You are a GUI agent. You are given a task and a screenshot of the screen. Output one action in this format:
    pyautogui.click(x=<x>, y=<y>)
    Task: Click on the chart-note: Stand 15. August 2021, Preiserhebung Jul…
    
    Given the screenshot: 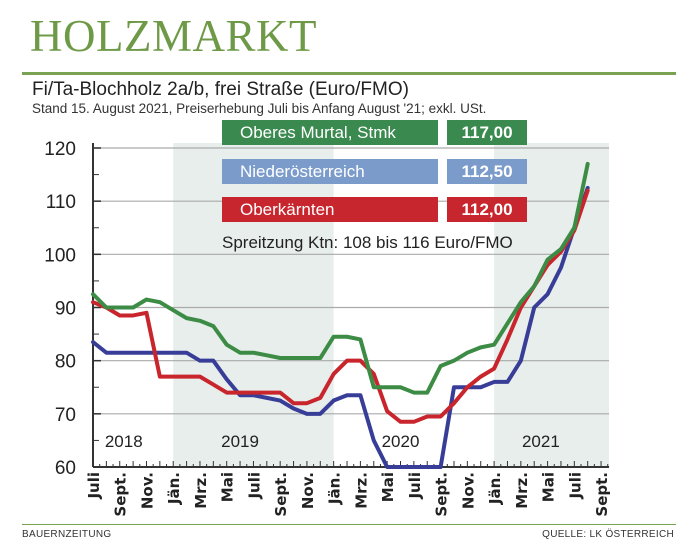 What is the action you would take?
    pyautogui.click(x=259, y=108)
    